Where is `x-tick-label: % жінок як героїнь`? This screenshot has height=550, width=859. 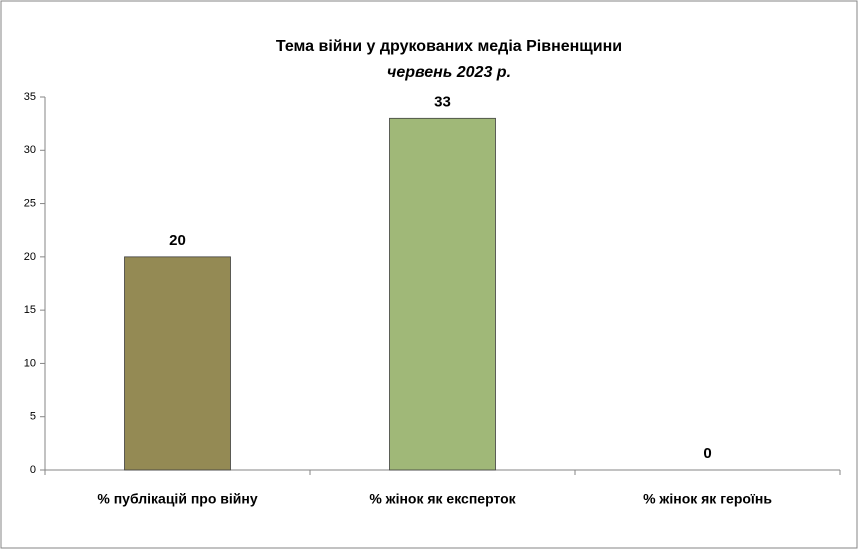
x-tick-label: % жінок як героїнь is located at coordinates (707, 499).